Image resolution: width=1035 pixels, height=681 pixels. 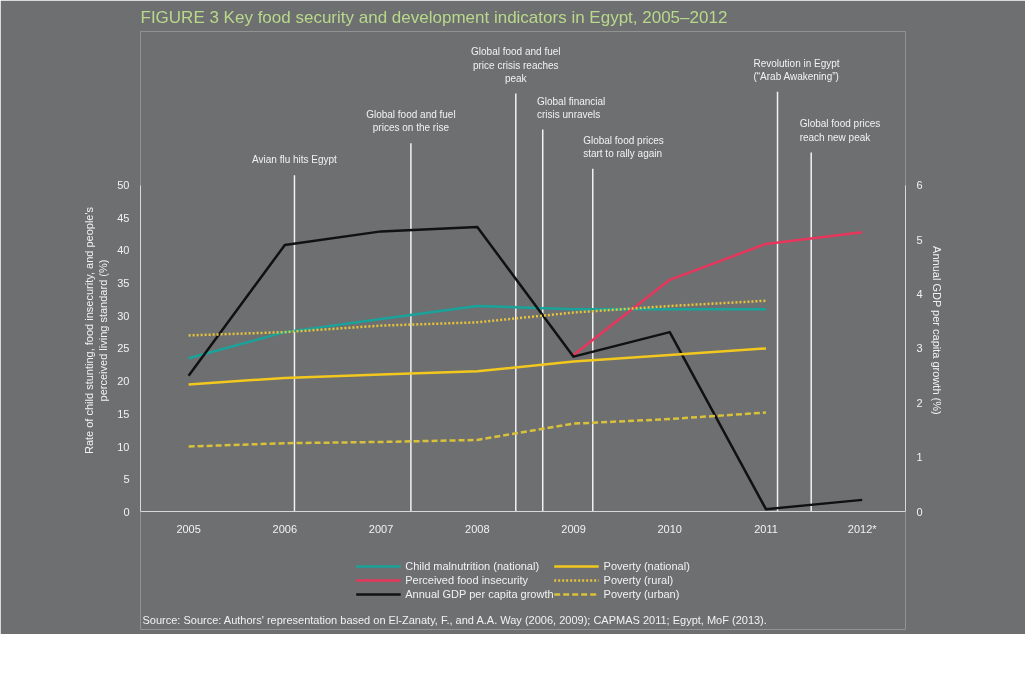 I want to click on legend-label: Perceived food insecurity, so click(x=467, y=580).